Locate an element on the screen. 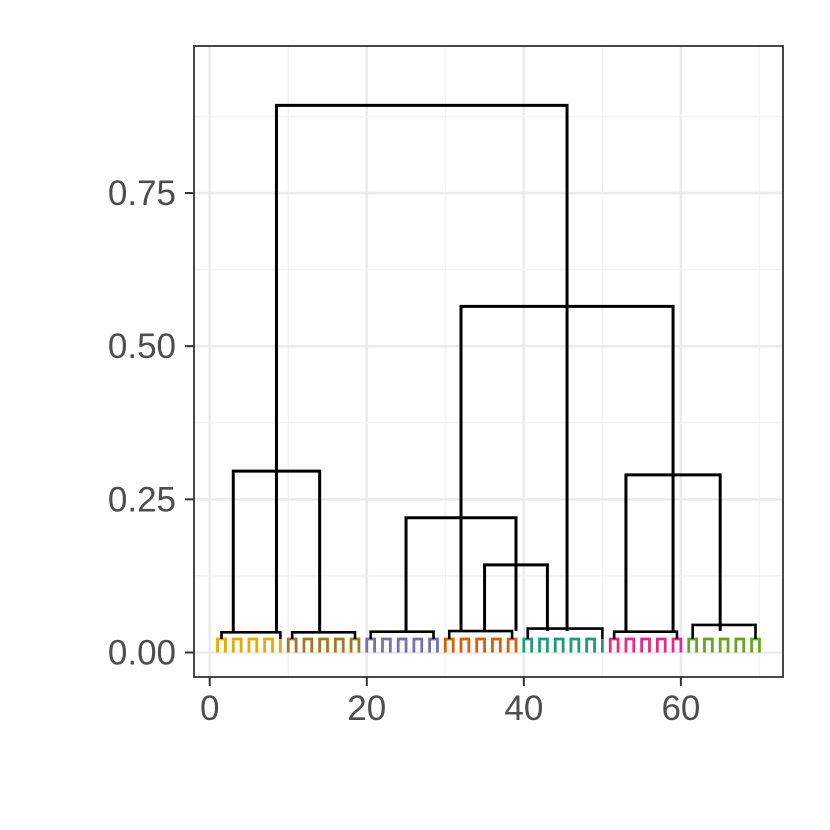  x-tick-label: 40 is located at coordinates (523, 708).